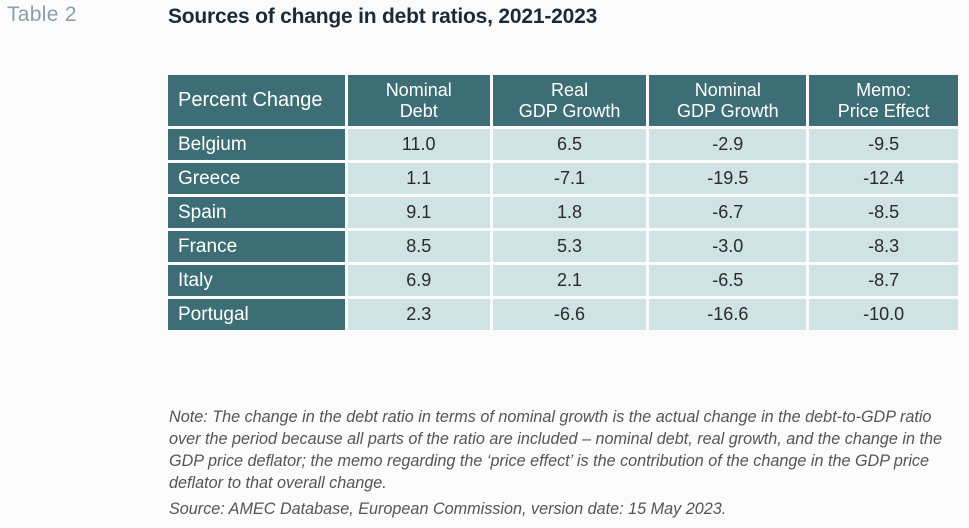 This screenshot has width=969, height=528. Describe the element at coordinates (883, 246) in the screenshot. I see `value-cell: -8.3` at that location.